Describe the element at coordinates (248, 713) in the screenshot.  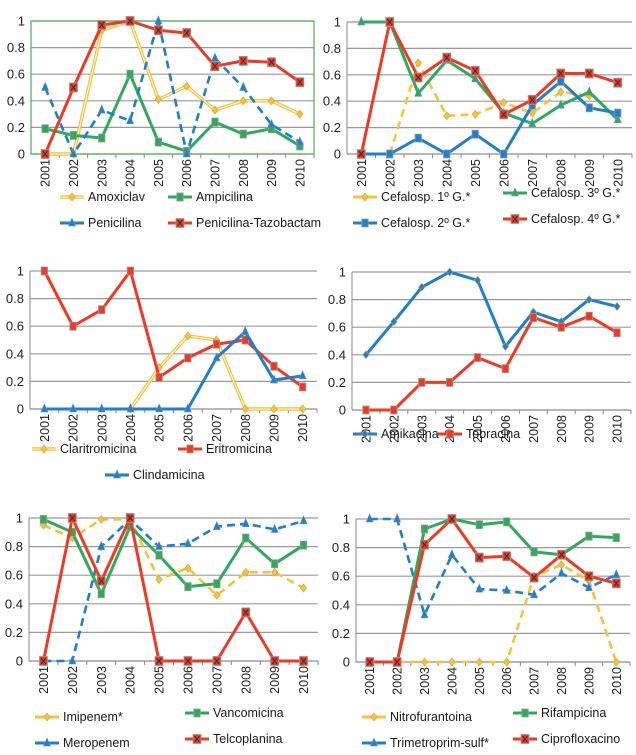
I see `legend-label: Vancomicina` at that location.